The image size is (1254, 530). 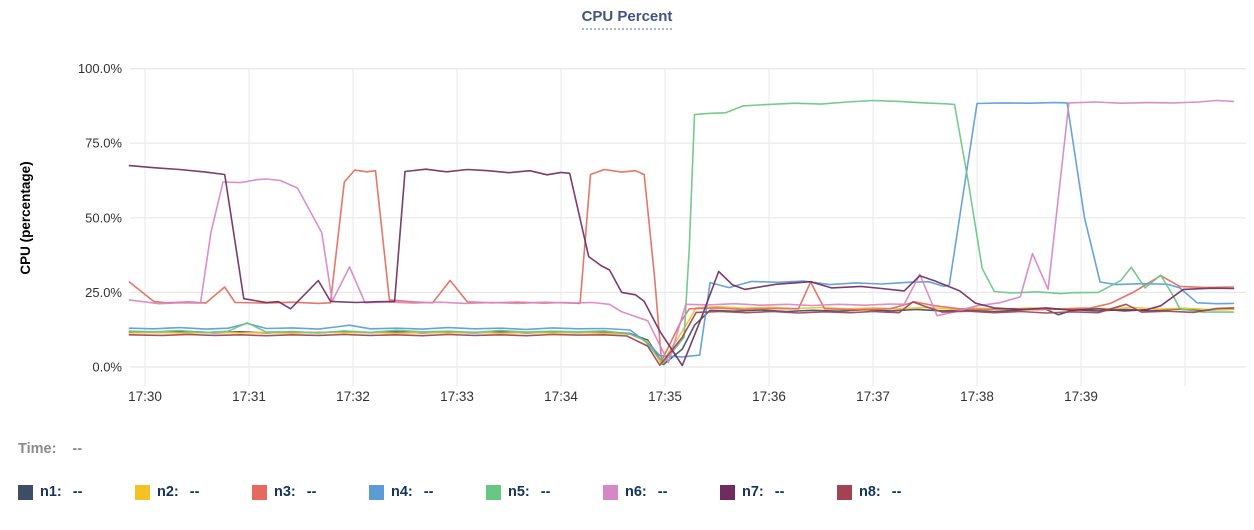 What do you see at coordinates (249, 396) in the screenshot?
I see `x-tick-label-17:31: 17:31` at bounding box center [249, 396].